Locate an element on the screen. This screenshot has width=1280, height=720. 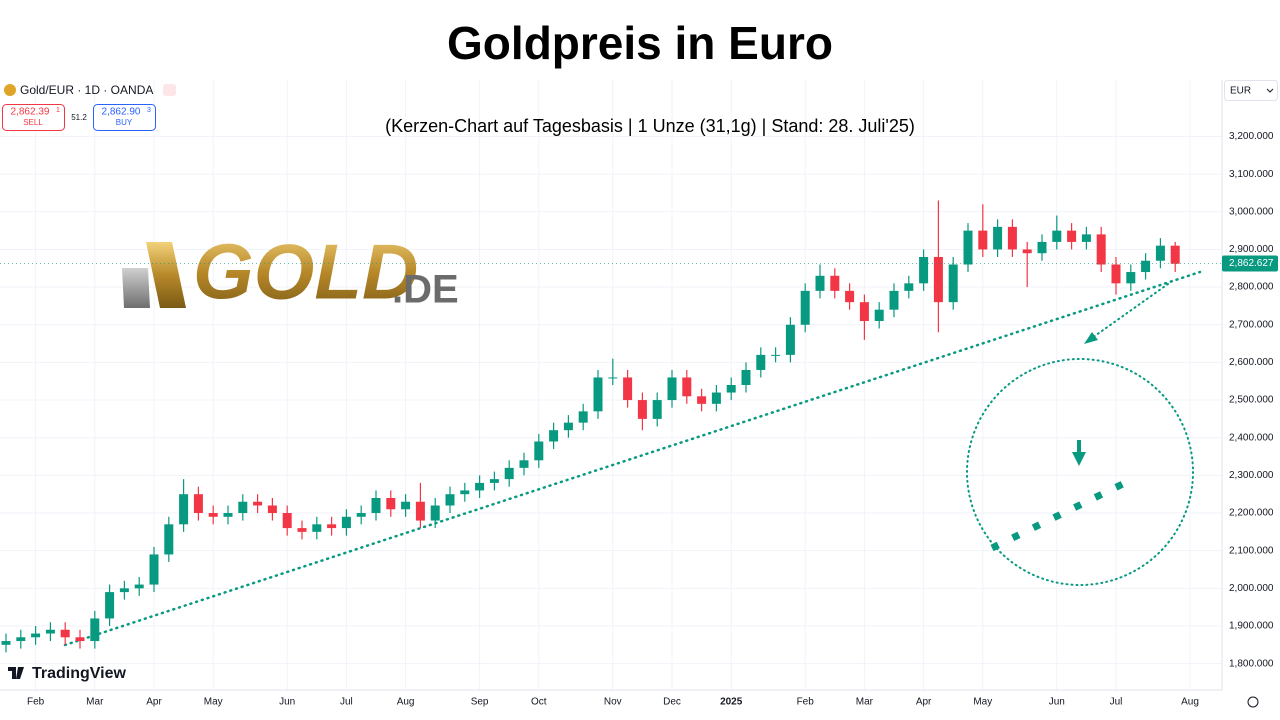
y-tick-label: 1,800.000 is located at coordinates (1251, 663).